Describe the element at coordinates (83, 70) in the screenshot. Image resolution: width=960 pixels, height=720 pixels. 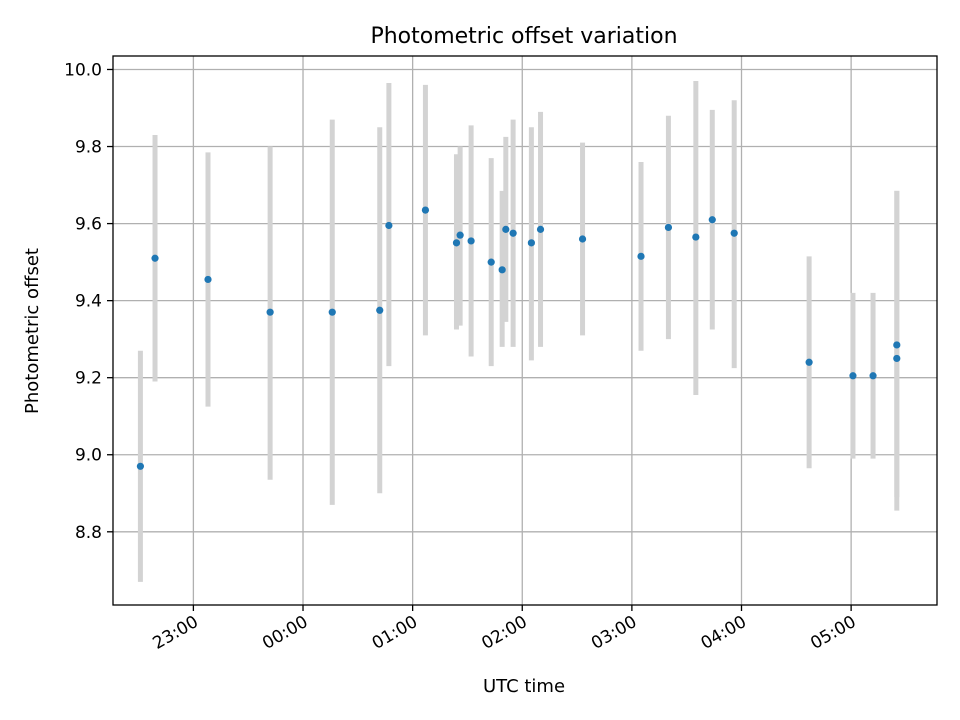
I see `y-tick-label: 10.0` at that location.